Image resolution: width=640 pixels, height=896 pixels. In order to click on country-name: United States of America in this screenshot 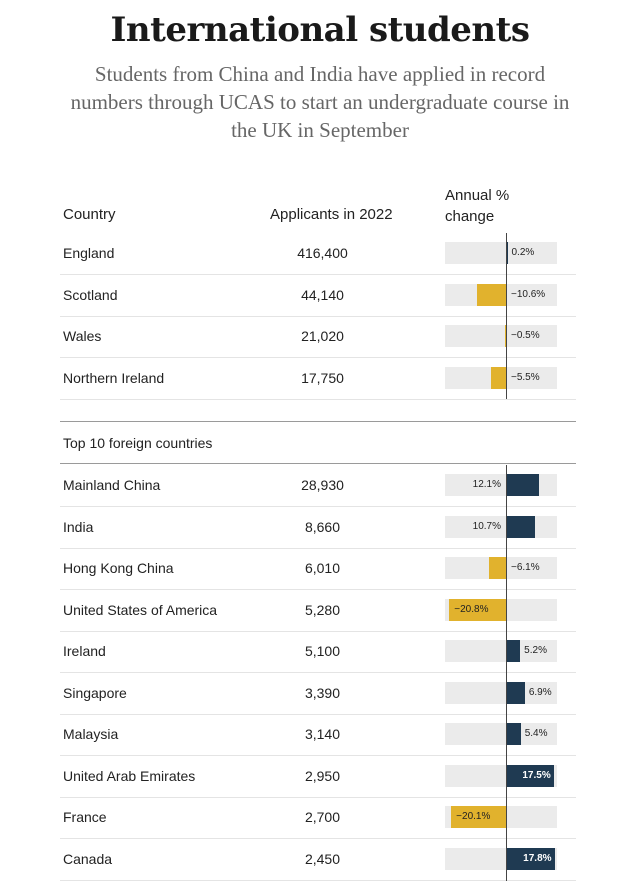, I will do `click(140, 609)`.